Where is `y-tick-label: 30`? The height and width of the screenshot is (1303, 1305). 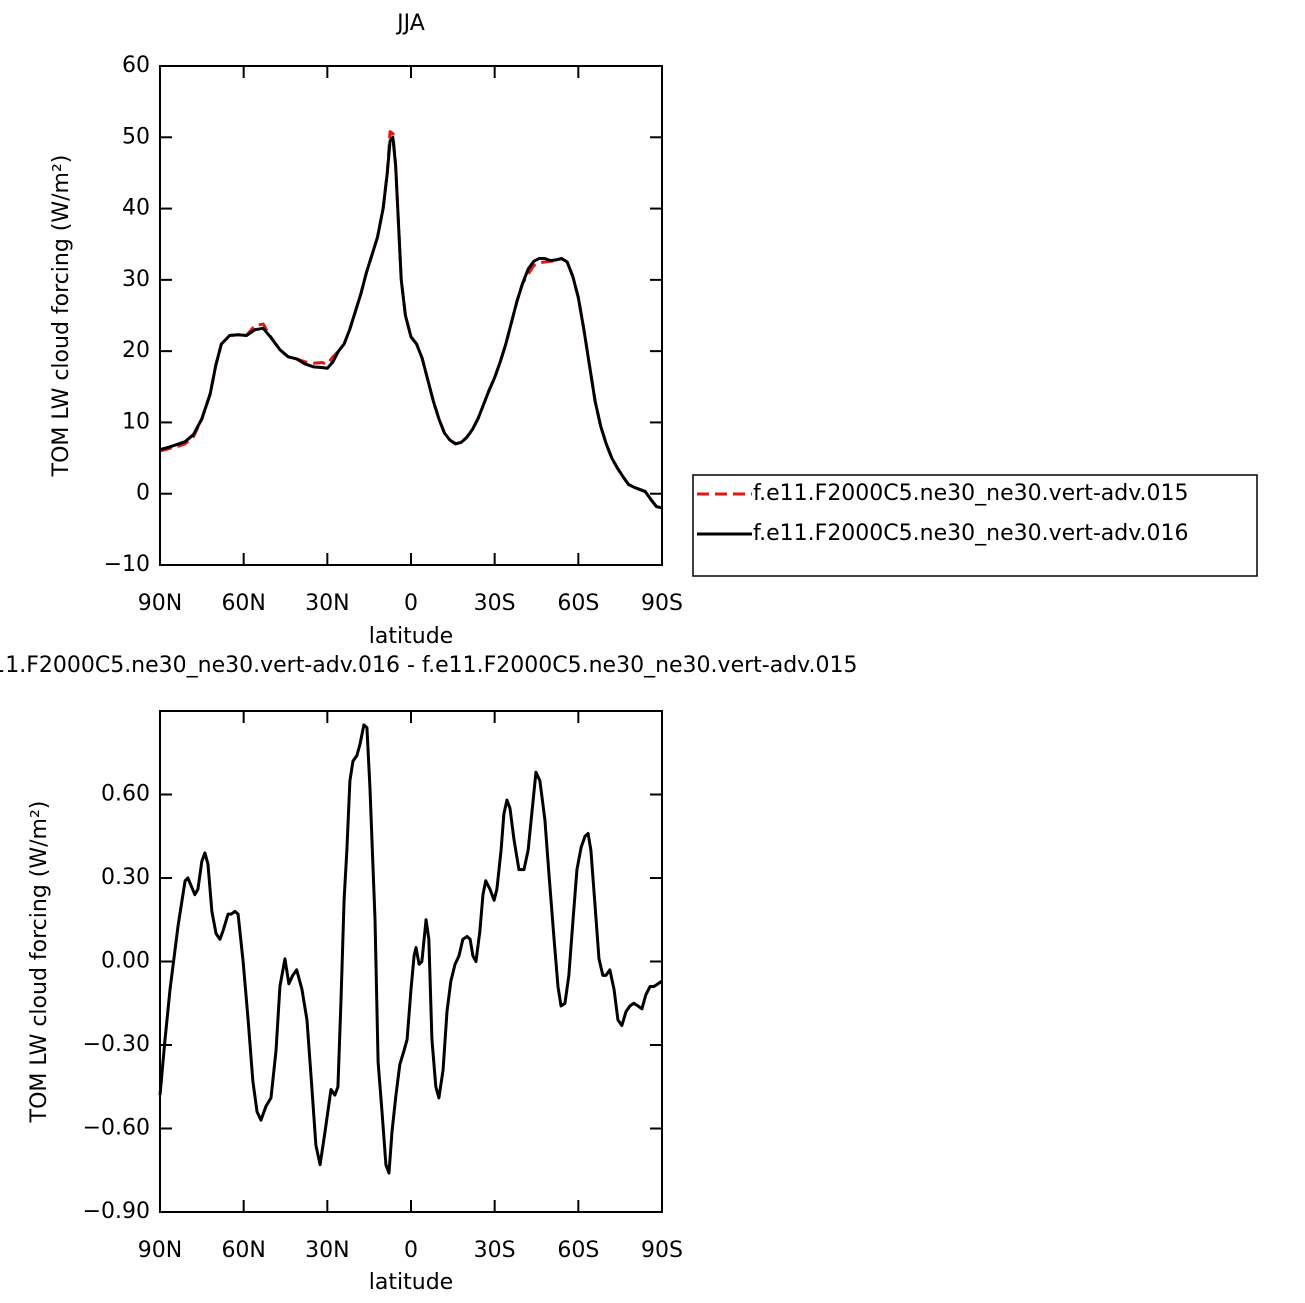
y-tick-label: 30 is located at coordinates (136, 279).